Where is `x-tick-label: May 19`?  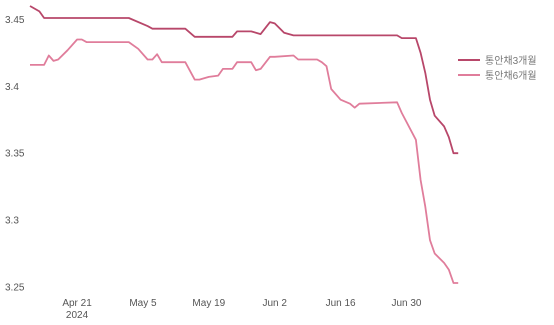
x-tick-label: May 19 is located at coordinates (208, 303).